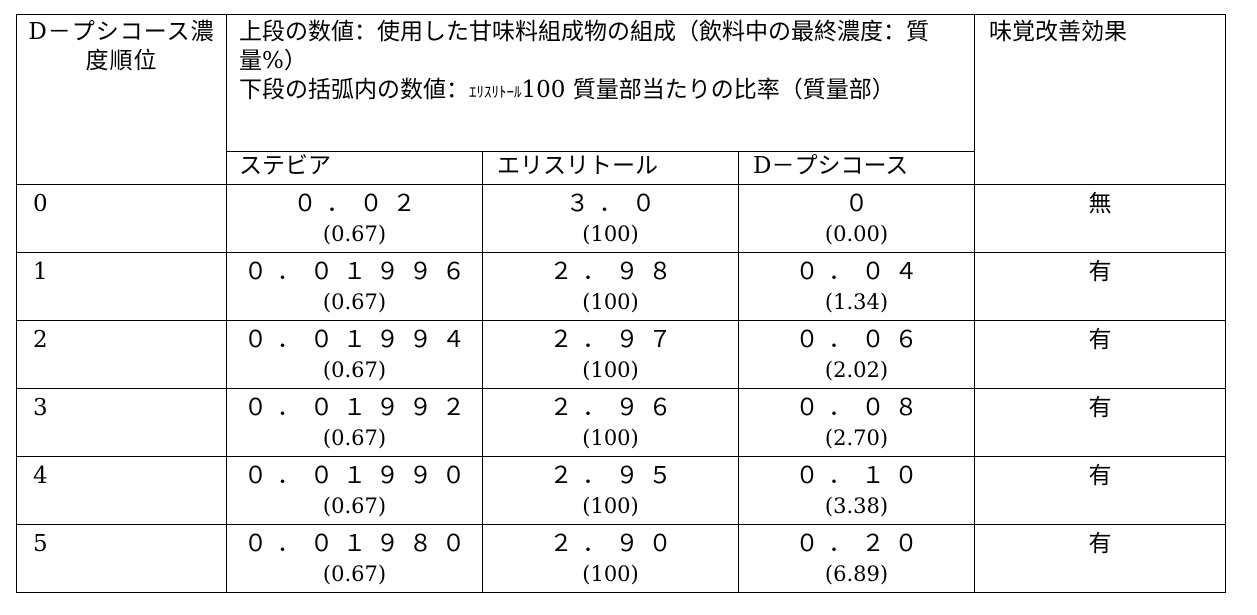 The image size is (1257, 615). Describe the element at coordinates (615, 544) in the screenshot. I see `erythritol-value: ２．９０` at that location.